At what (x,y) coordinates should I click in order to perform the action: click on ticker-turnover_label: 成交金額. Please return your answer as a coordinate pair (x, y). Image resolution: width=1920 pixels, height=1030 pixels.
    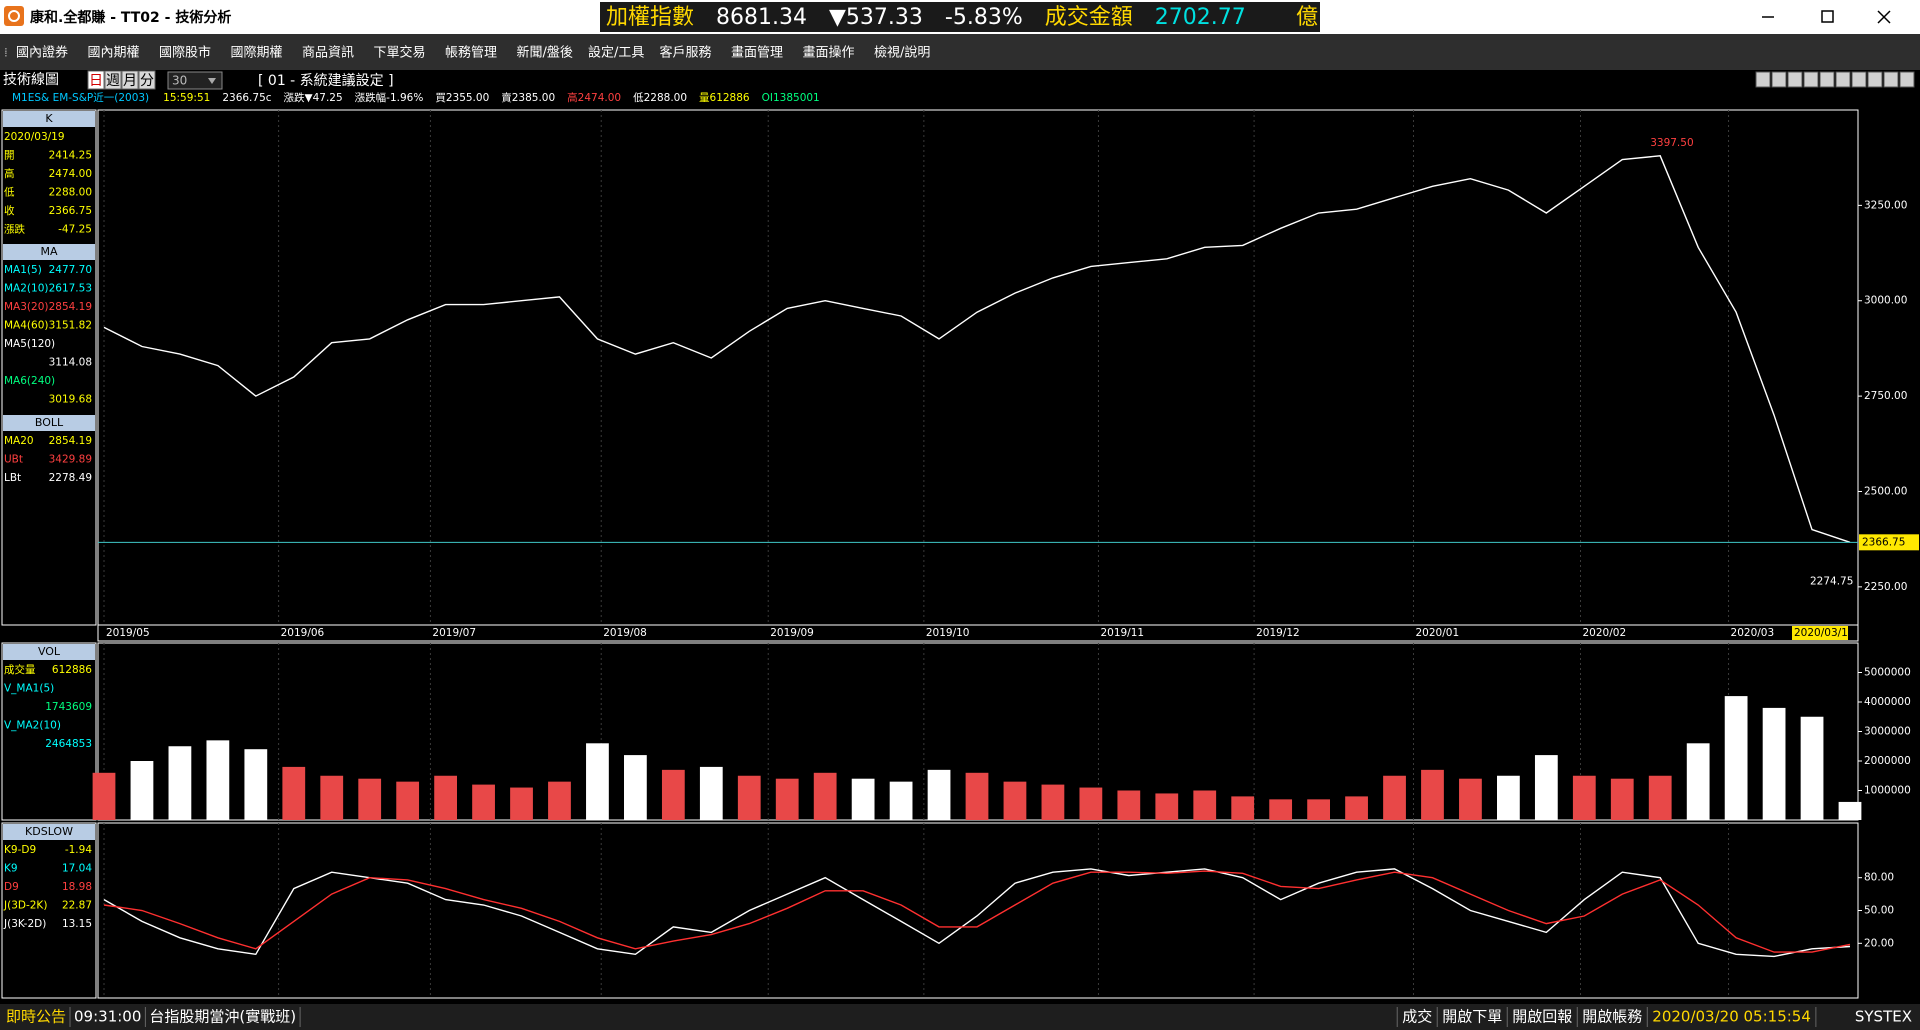
    Looking at the image, I should click on (1089, 17).